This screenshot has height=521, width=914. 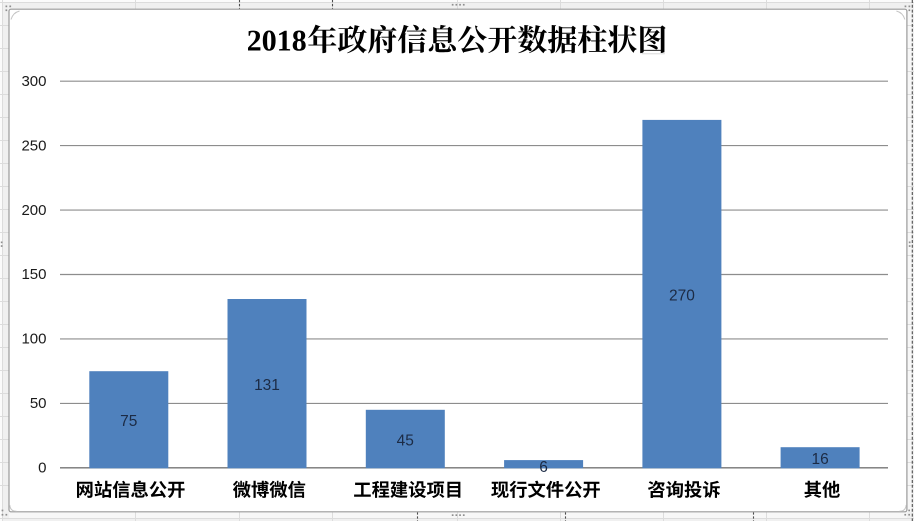 I want to click on svg-text: 100, so click(x=33, y=339).